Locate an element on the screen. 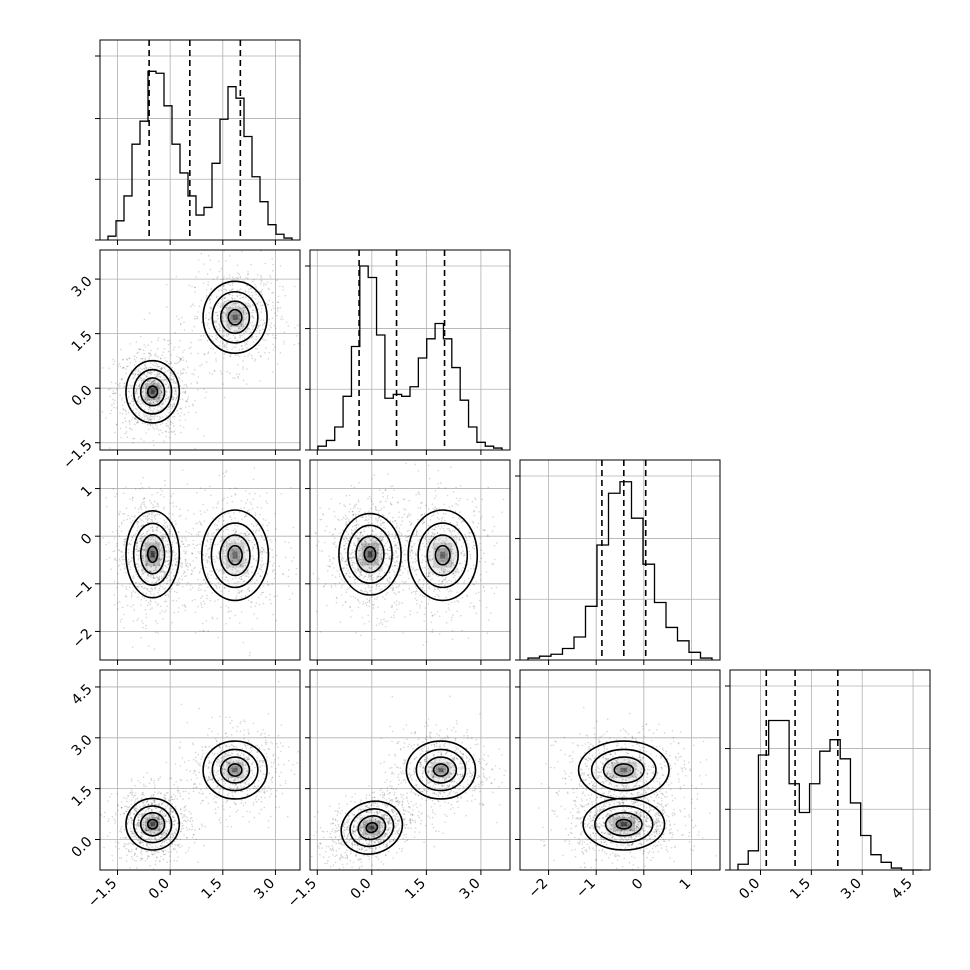  tick-label-y: 0.0 is located at coordinates (82, 396).